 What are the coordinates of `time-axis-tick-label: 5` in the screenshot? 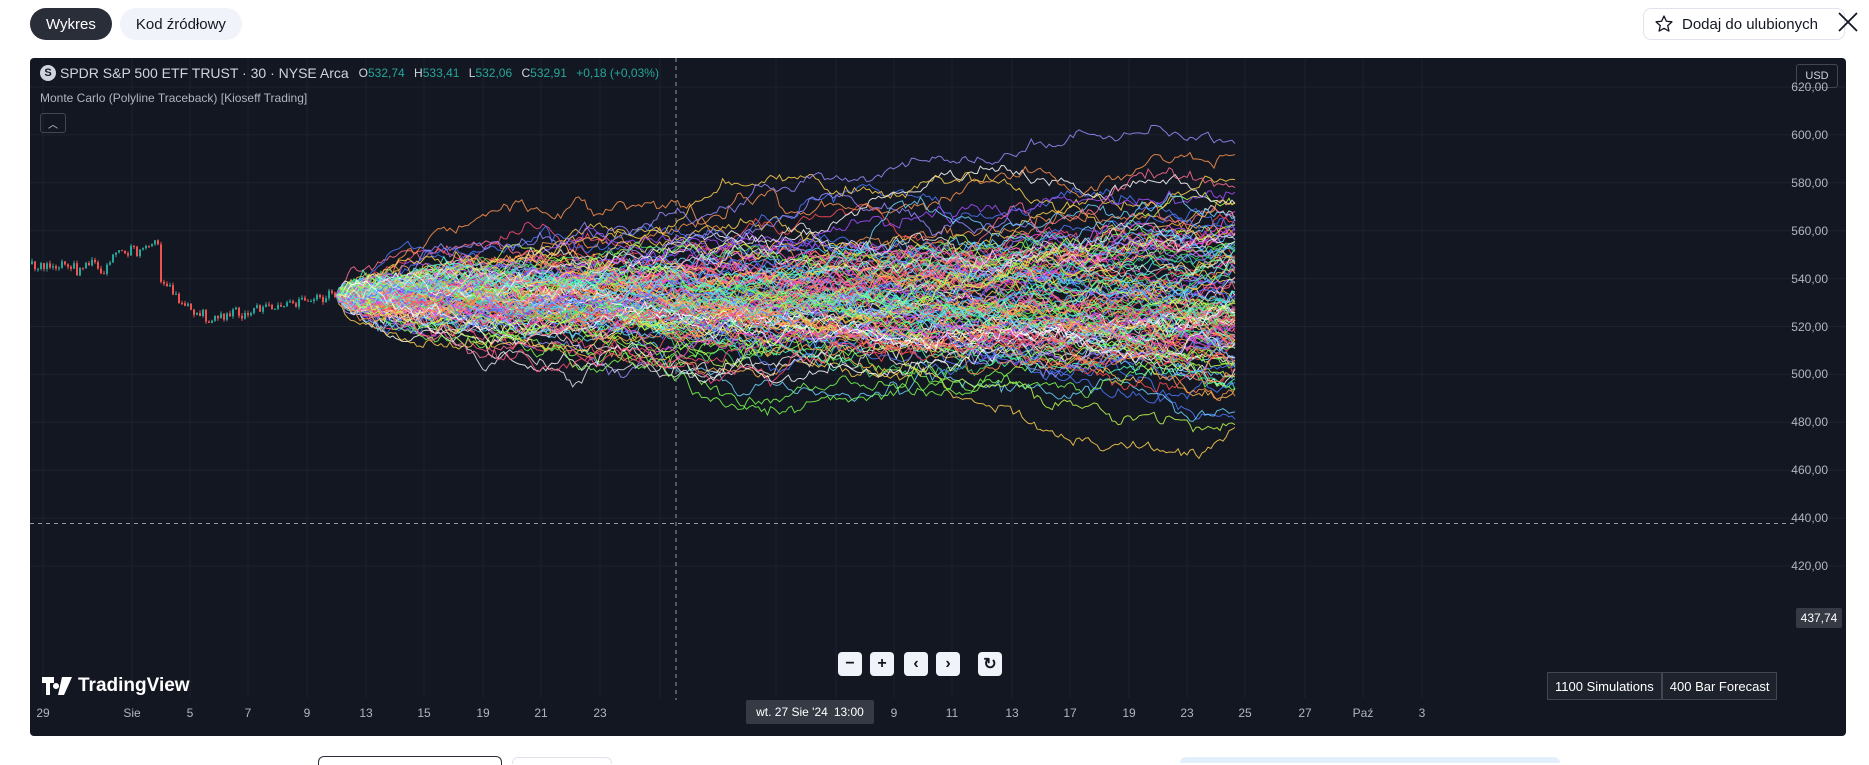 It's located at (190, 713).